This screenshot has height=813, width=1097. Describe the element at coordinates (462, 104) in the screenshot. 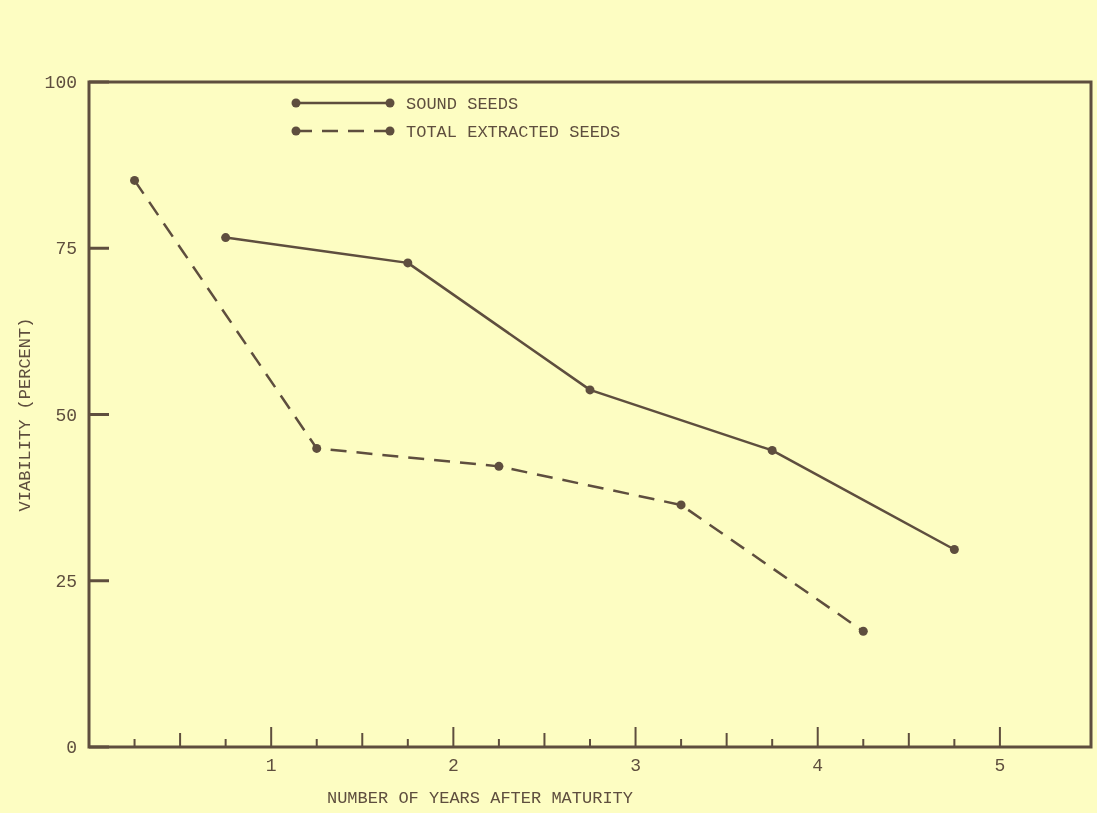

I see `legend-label: SOUND SEEDS` at that location.